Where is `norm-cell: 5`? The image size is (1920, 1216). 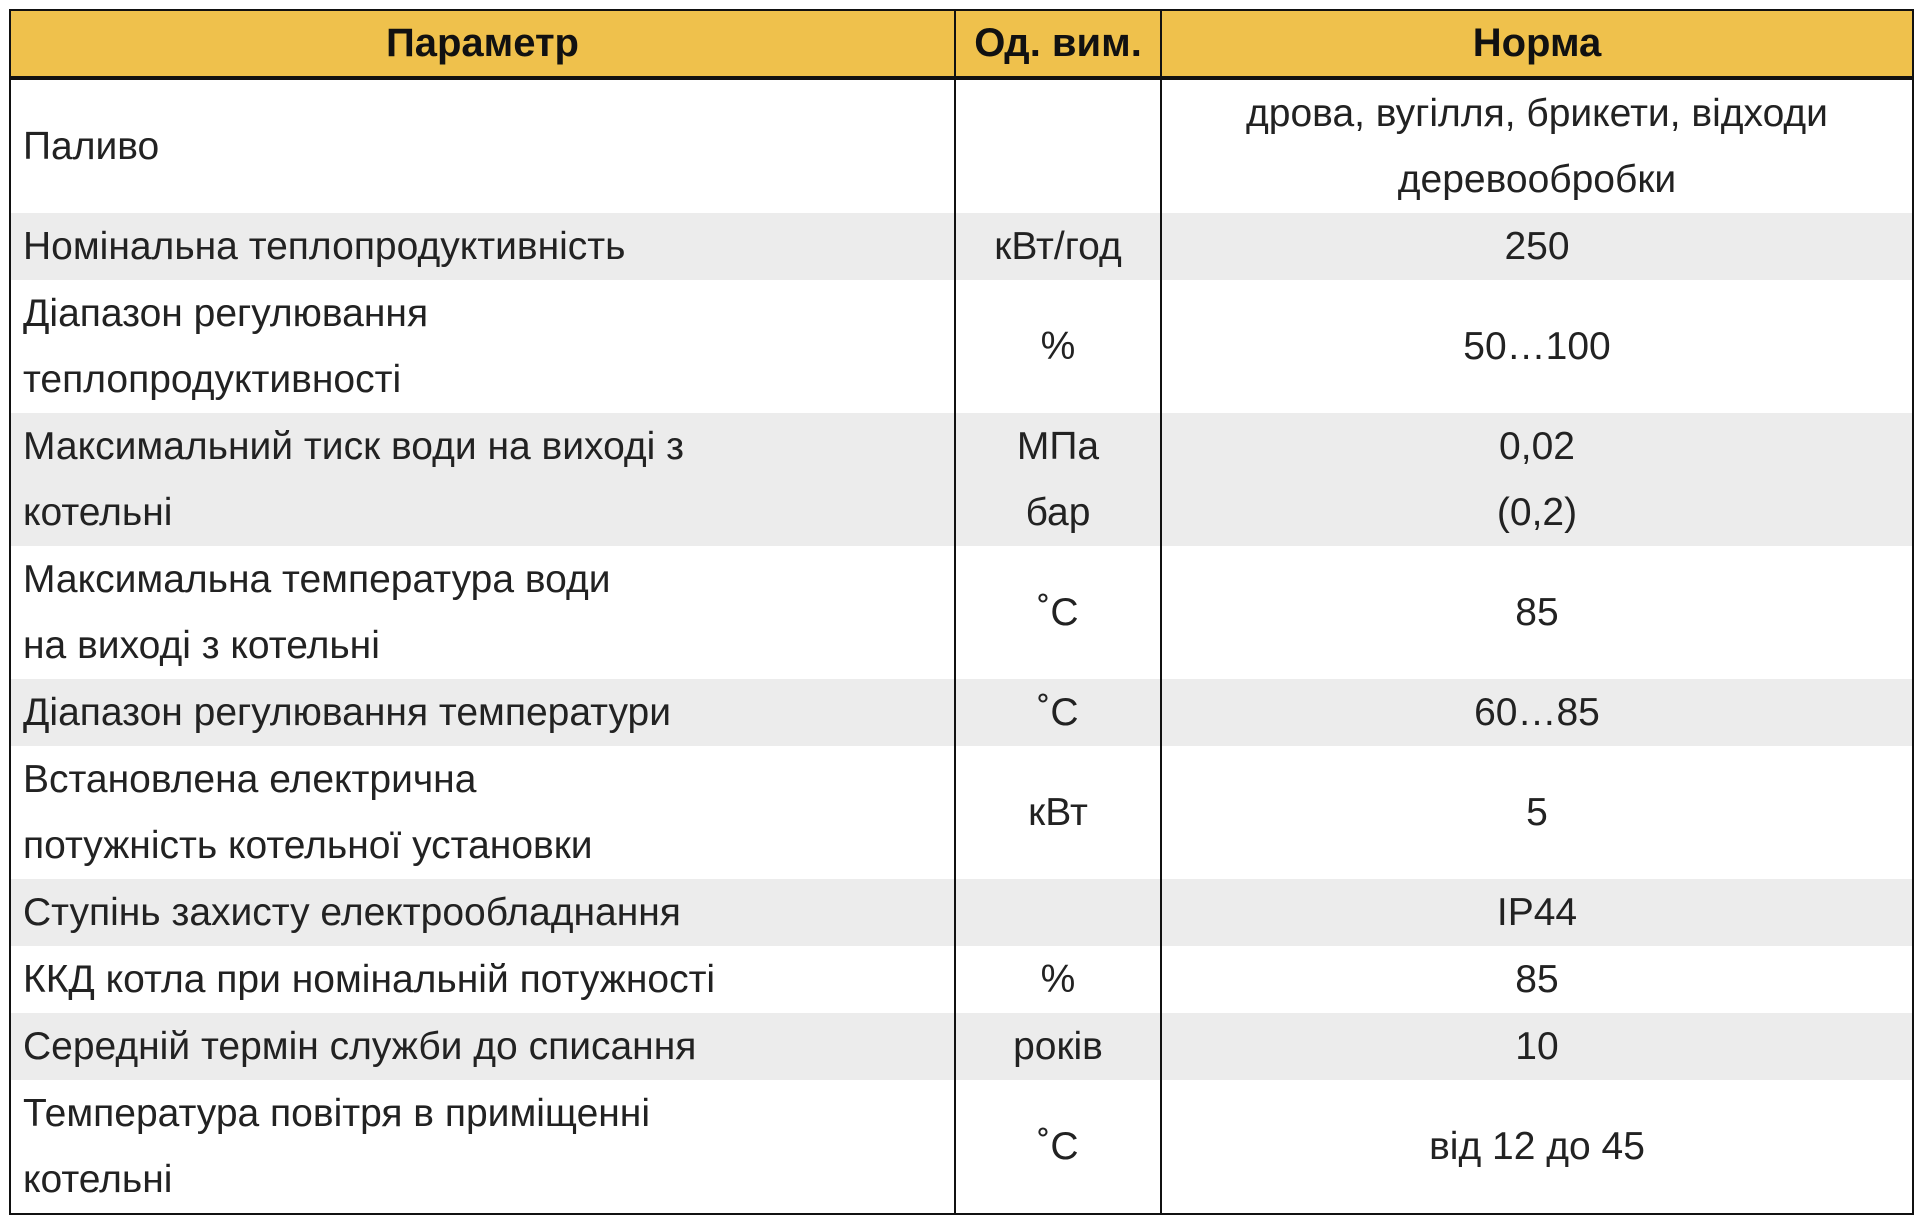 norm-cell: 5 is located at coordinates (1537, 812).